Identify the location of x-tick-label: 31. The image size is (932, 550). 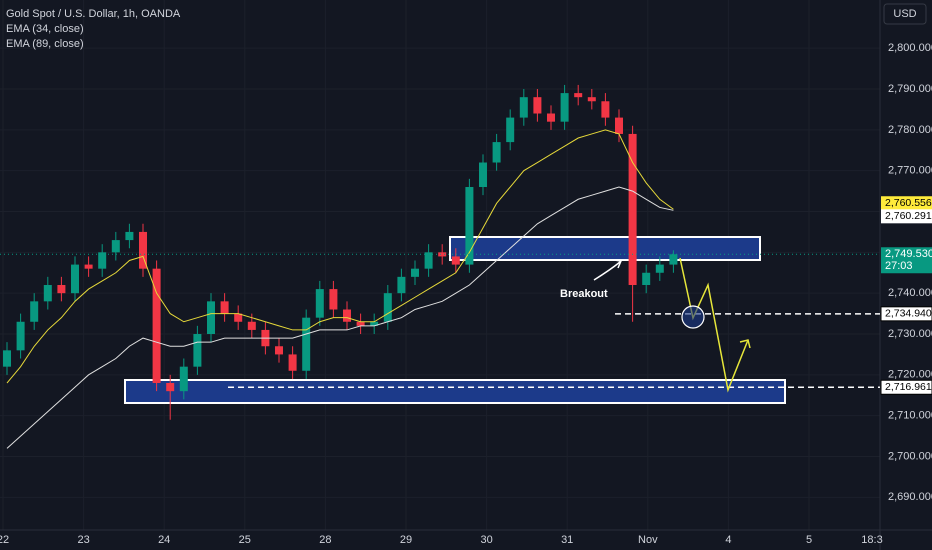
(567, 540).